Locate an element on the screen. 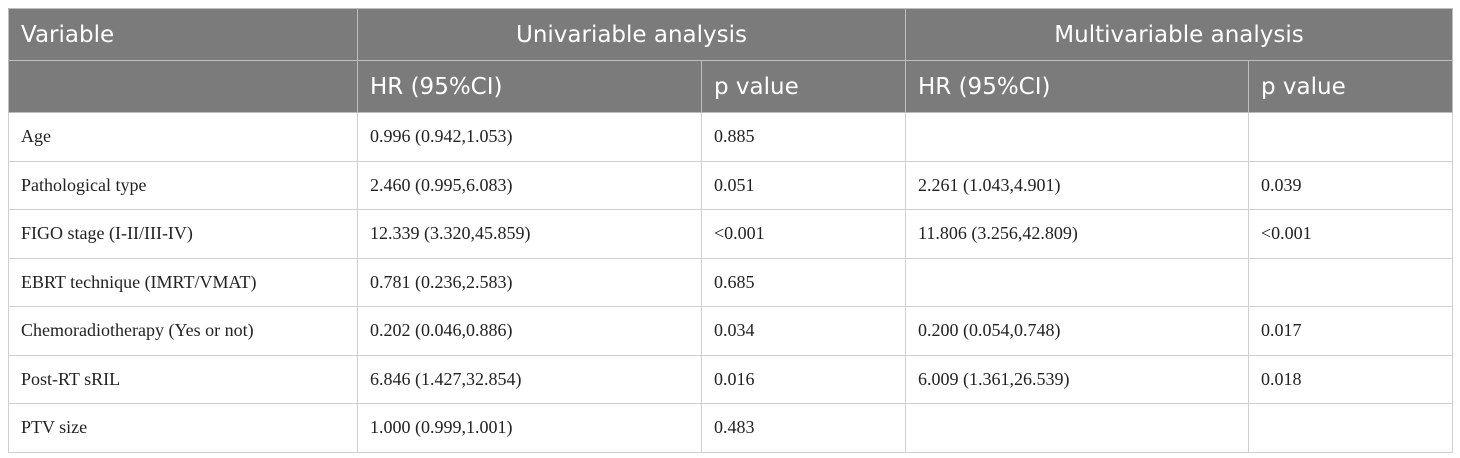 Image resolution: width=1460 pixels, height=458 pixels. header-uni-p: p value is located at coordinates (803, 86).